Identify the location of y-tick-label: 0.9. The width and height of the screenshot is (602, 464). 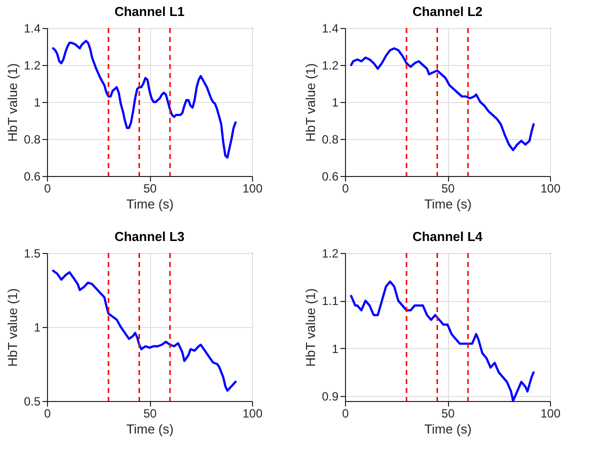
(330, 397).